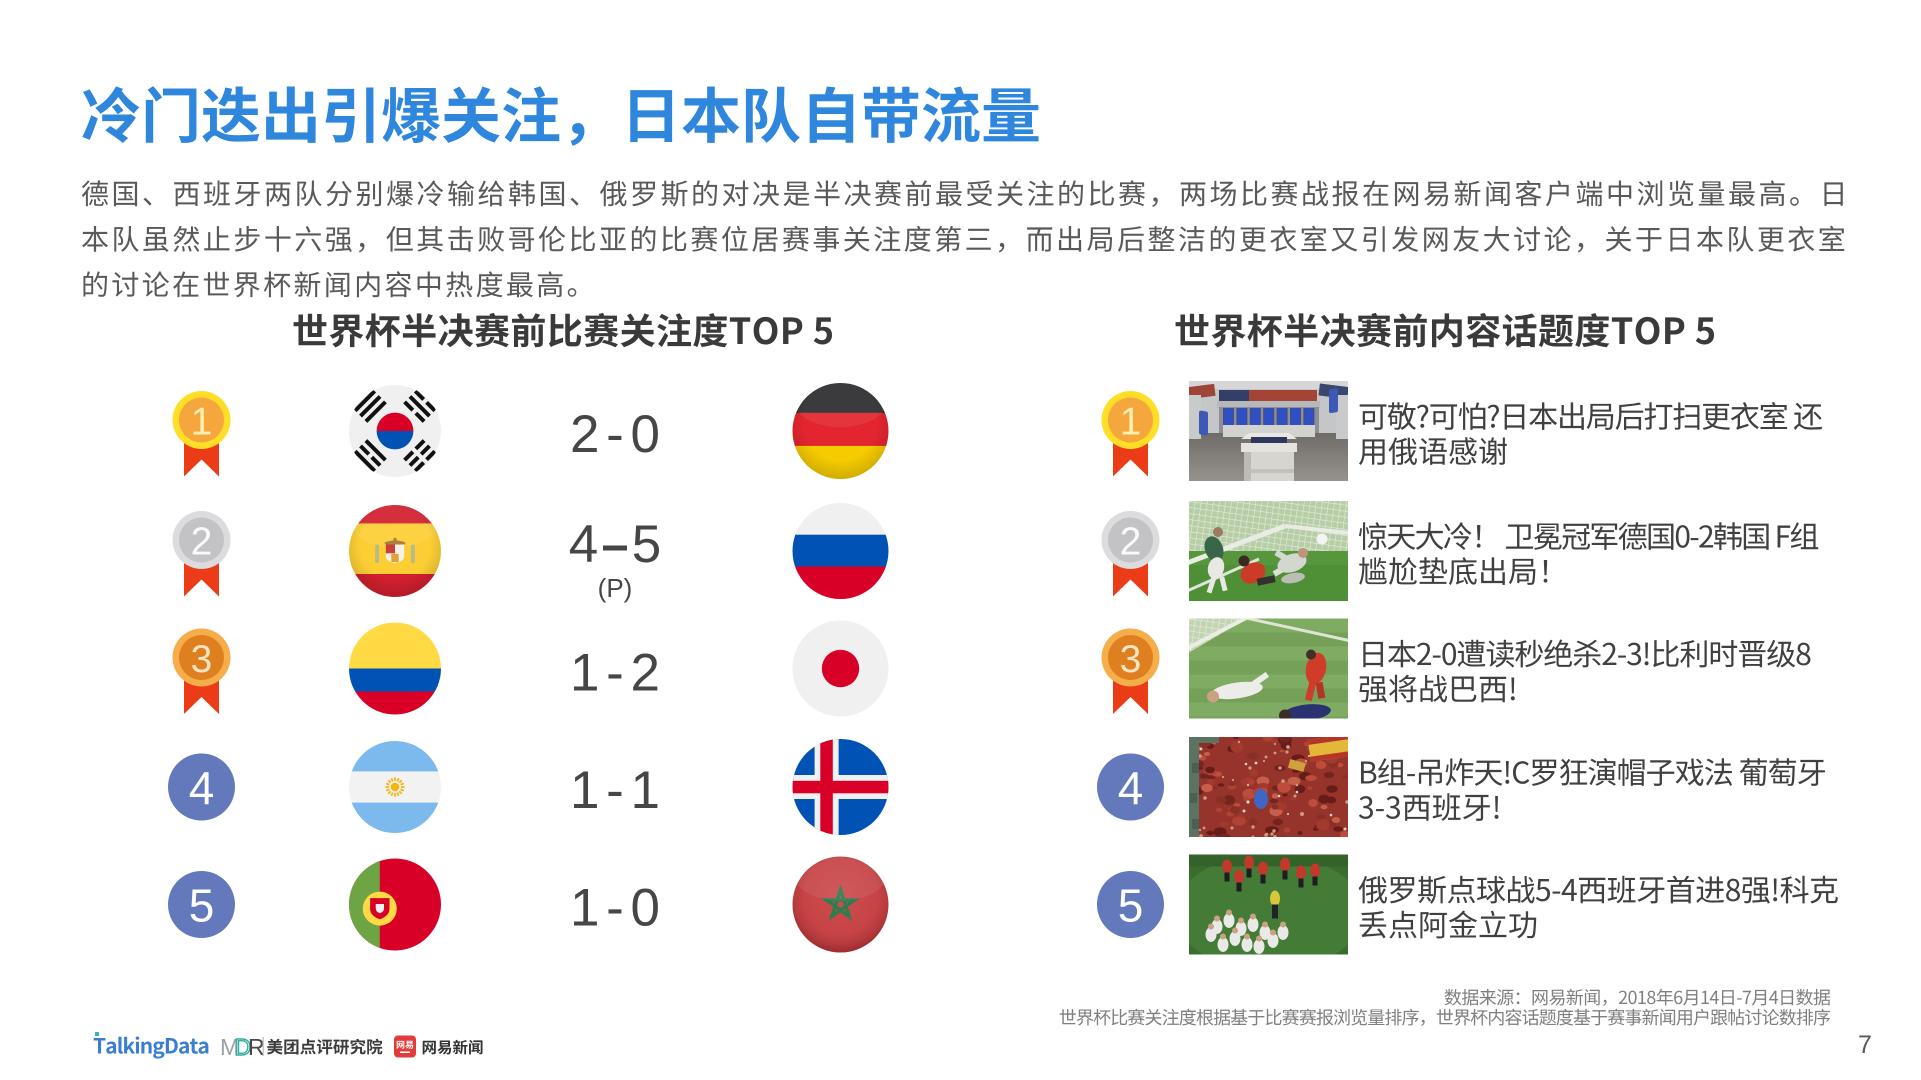 Image resolution: width=1921 pixels, height=1080 pixels. What do you see at coordinates (229, 1047) in the screenshot?
I see `svg-text: M` at bounding box center [229, 1047].